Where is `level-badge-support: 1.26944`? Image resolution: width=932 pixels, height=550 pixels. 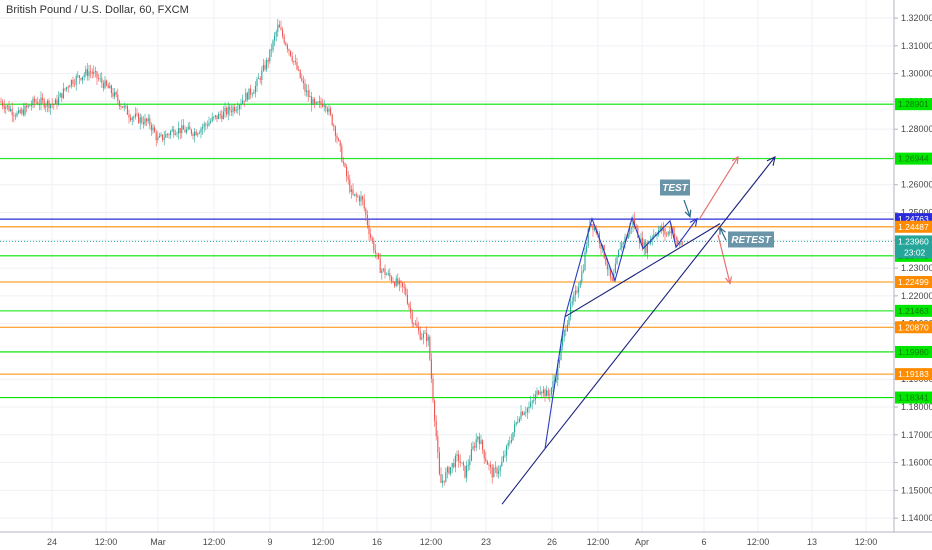 level-badge-support: 1.26944 is located at coordinates (913, 159).